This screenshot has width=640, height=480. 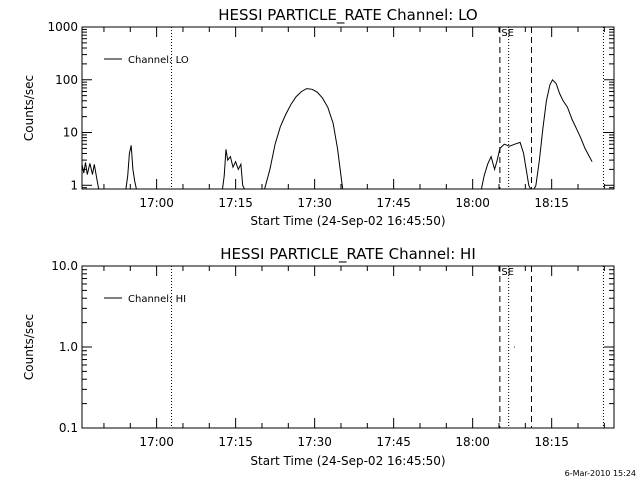 I want to click on chart-title: HESSI PARTICLE_RATE Channel: HI, so click(x=348, y=254).